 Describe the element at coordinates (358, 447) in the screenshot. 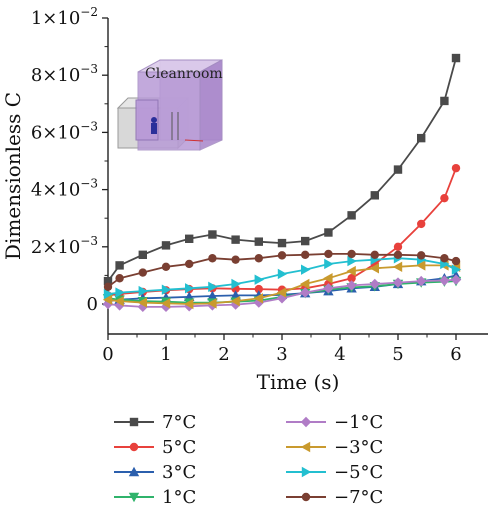

I see `legend-label: −3°C` at that location.